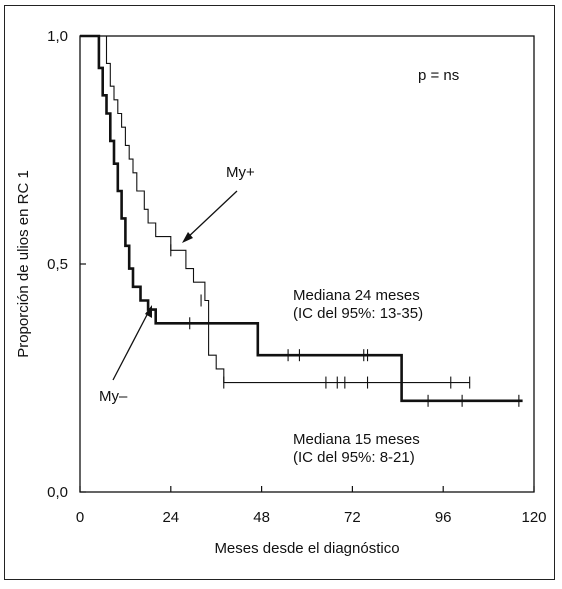 Image resolution: width=562 pixels, height=589 pixels. Describe the element at coordinates (57, 36) in the screenshot. I see `y-tick-label: 1,0` at that location.